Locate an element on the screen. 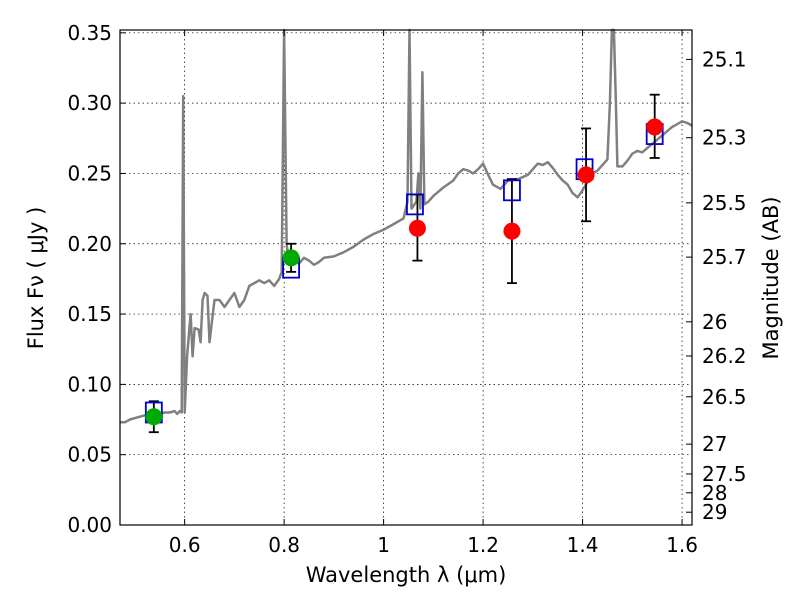  x-tick-label: 1.6 is located at coordinates (682, 545).